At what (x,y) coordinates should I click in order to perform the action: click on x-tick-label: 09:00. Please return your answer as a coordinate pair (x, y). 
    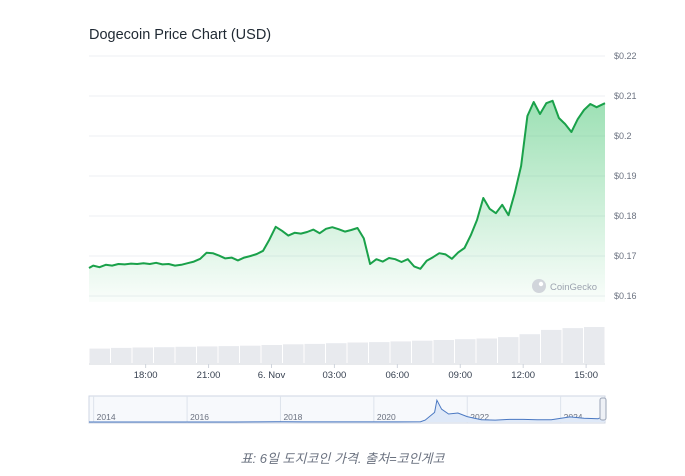
    Looking at the image, I should click on (460, 375).